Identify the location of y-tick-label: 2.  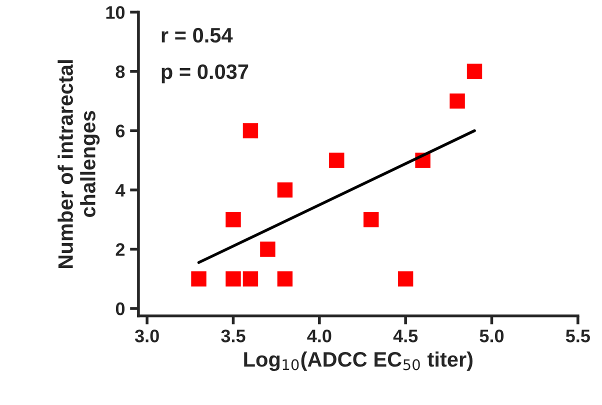
(120, 249).